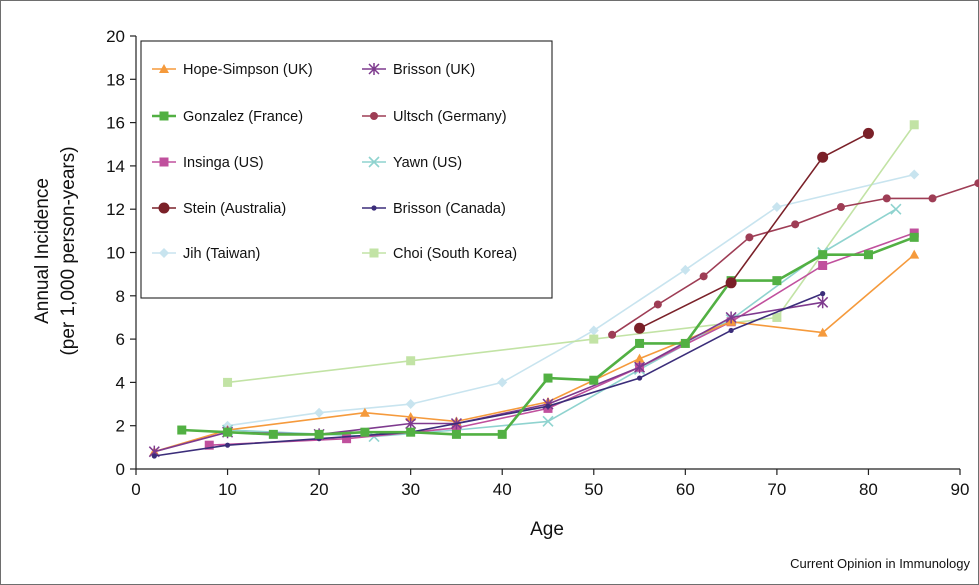 The height and width of the screenshot is (585, 979). Describe the element at coordinates (427, 163) in the screenshot. I see `legend-label: Yawn (US)` at that location.